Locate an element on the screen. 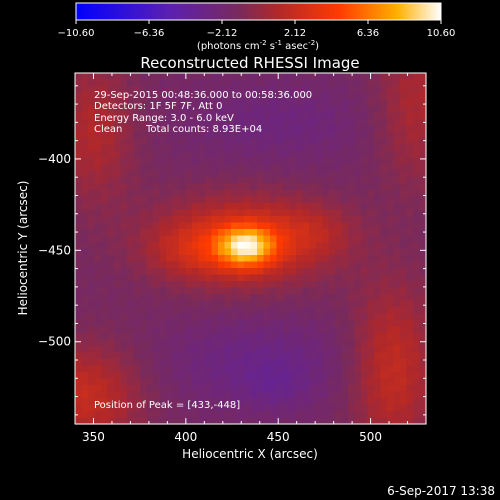  colorbar-tick-label: 6.36 is located at coordinates (368, 33).